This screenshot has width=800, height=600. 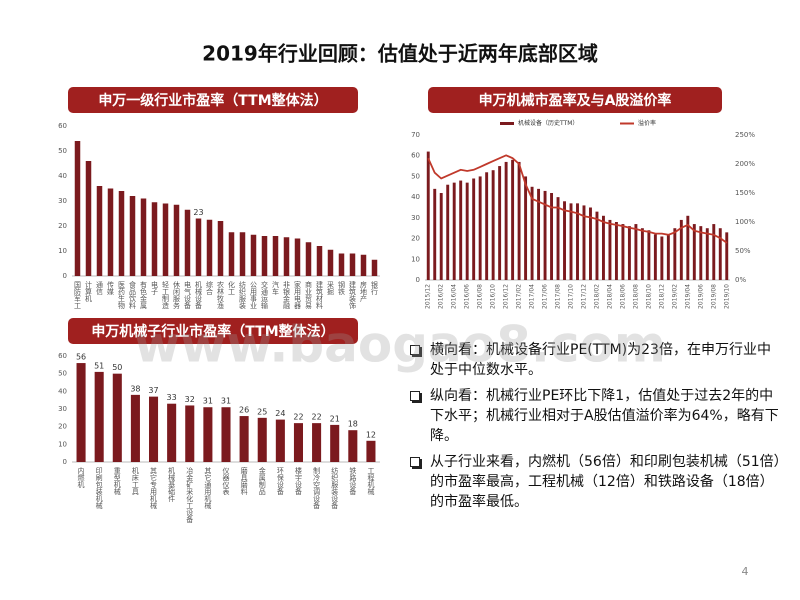 I want to click on y-tick-label: 60, so click(x=415, y=156).